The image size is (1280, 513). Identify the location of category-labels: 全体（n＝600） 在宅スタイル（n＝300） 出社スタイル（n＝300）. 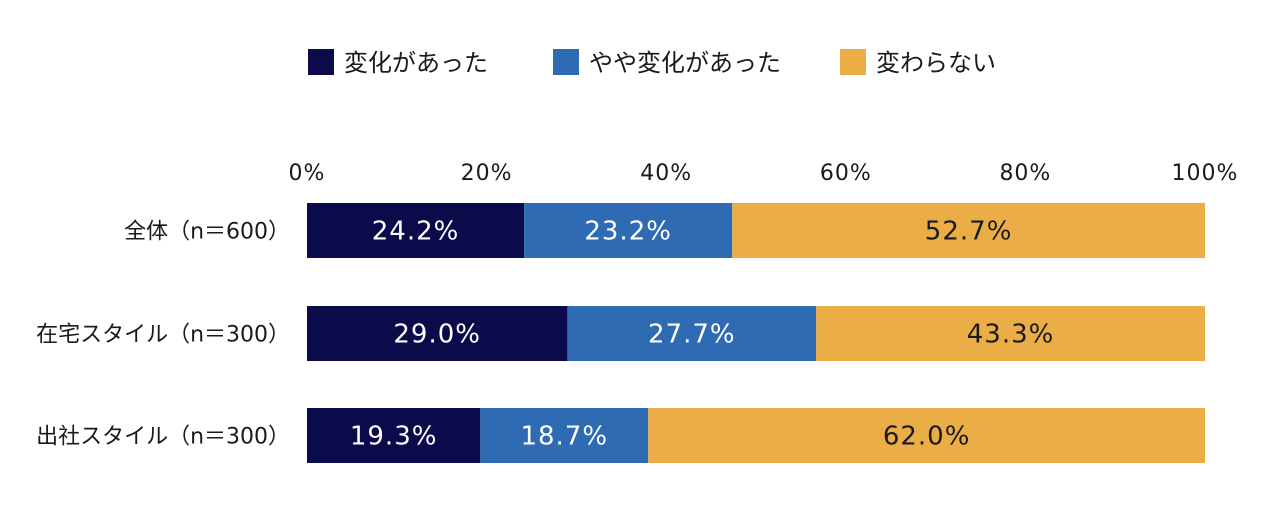
(163, 335).